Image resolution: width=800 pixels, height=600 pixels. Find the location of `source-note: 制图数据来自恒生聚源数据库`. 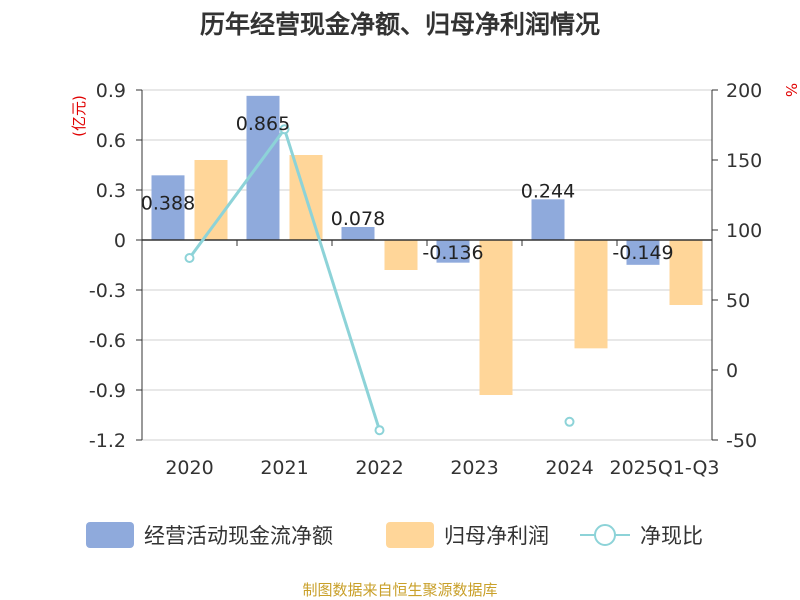

source-note: 制图数据来自恒生聚源数据库 is located at coordinates (399, 590).